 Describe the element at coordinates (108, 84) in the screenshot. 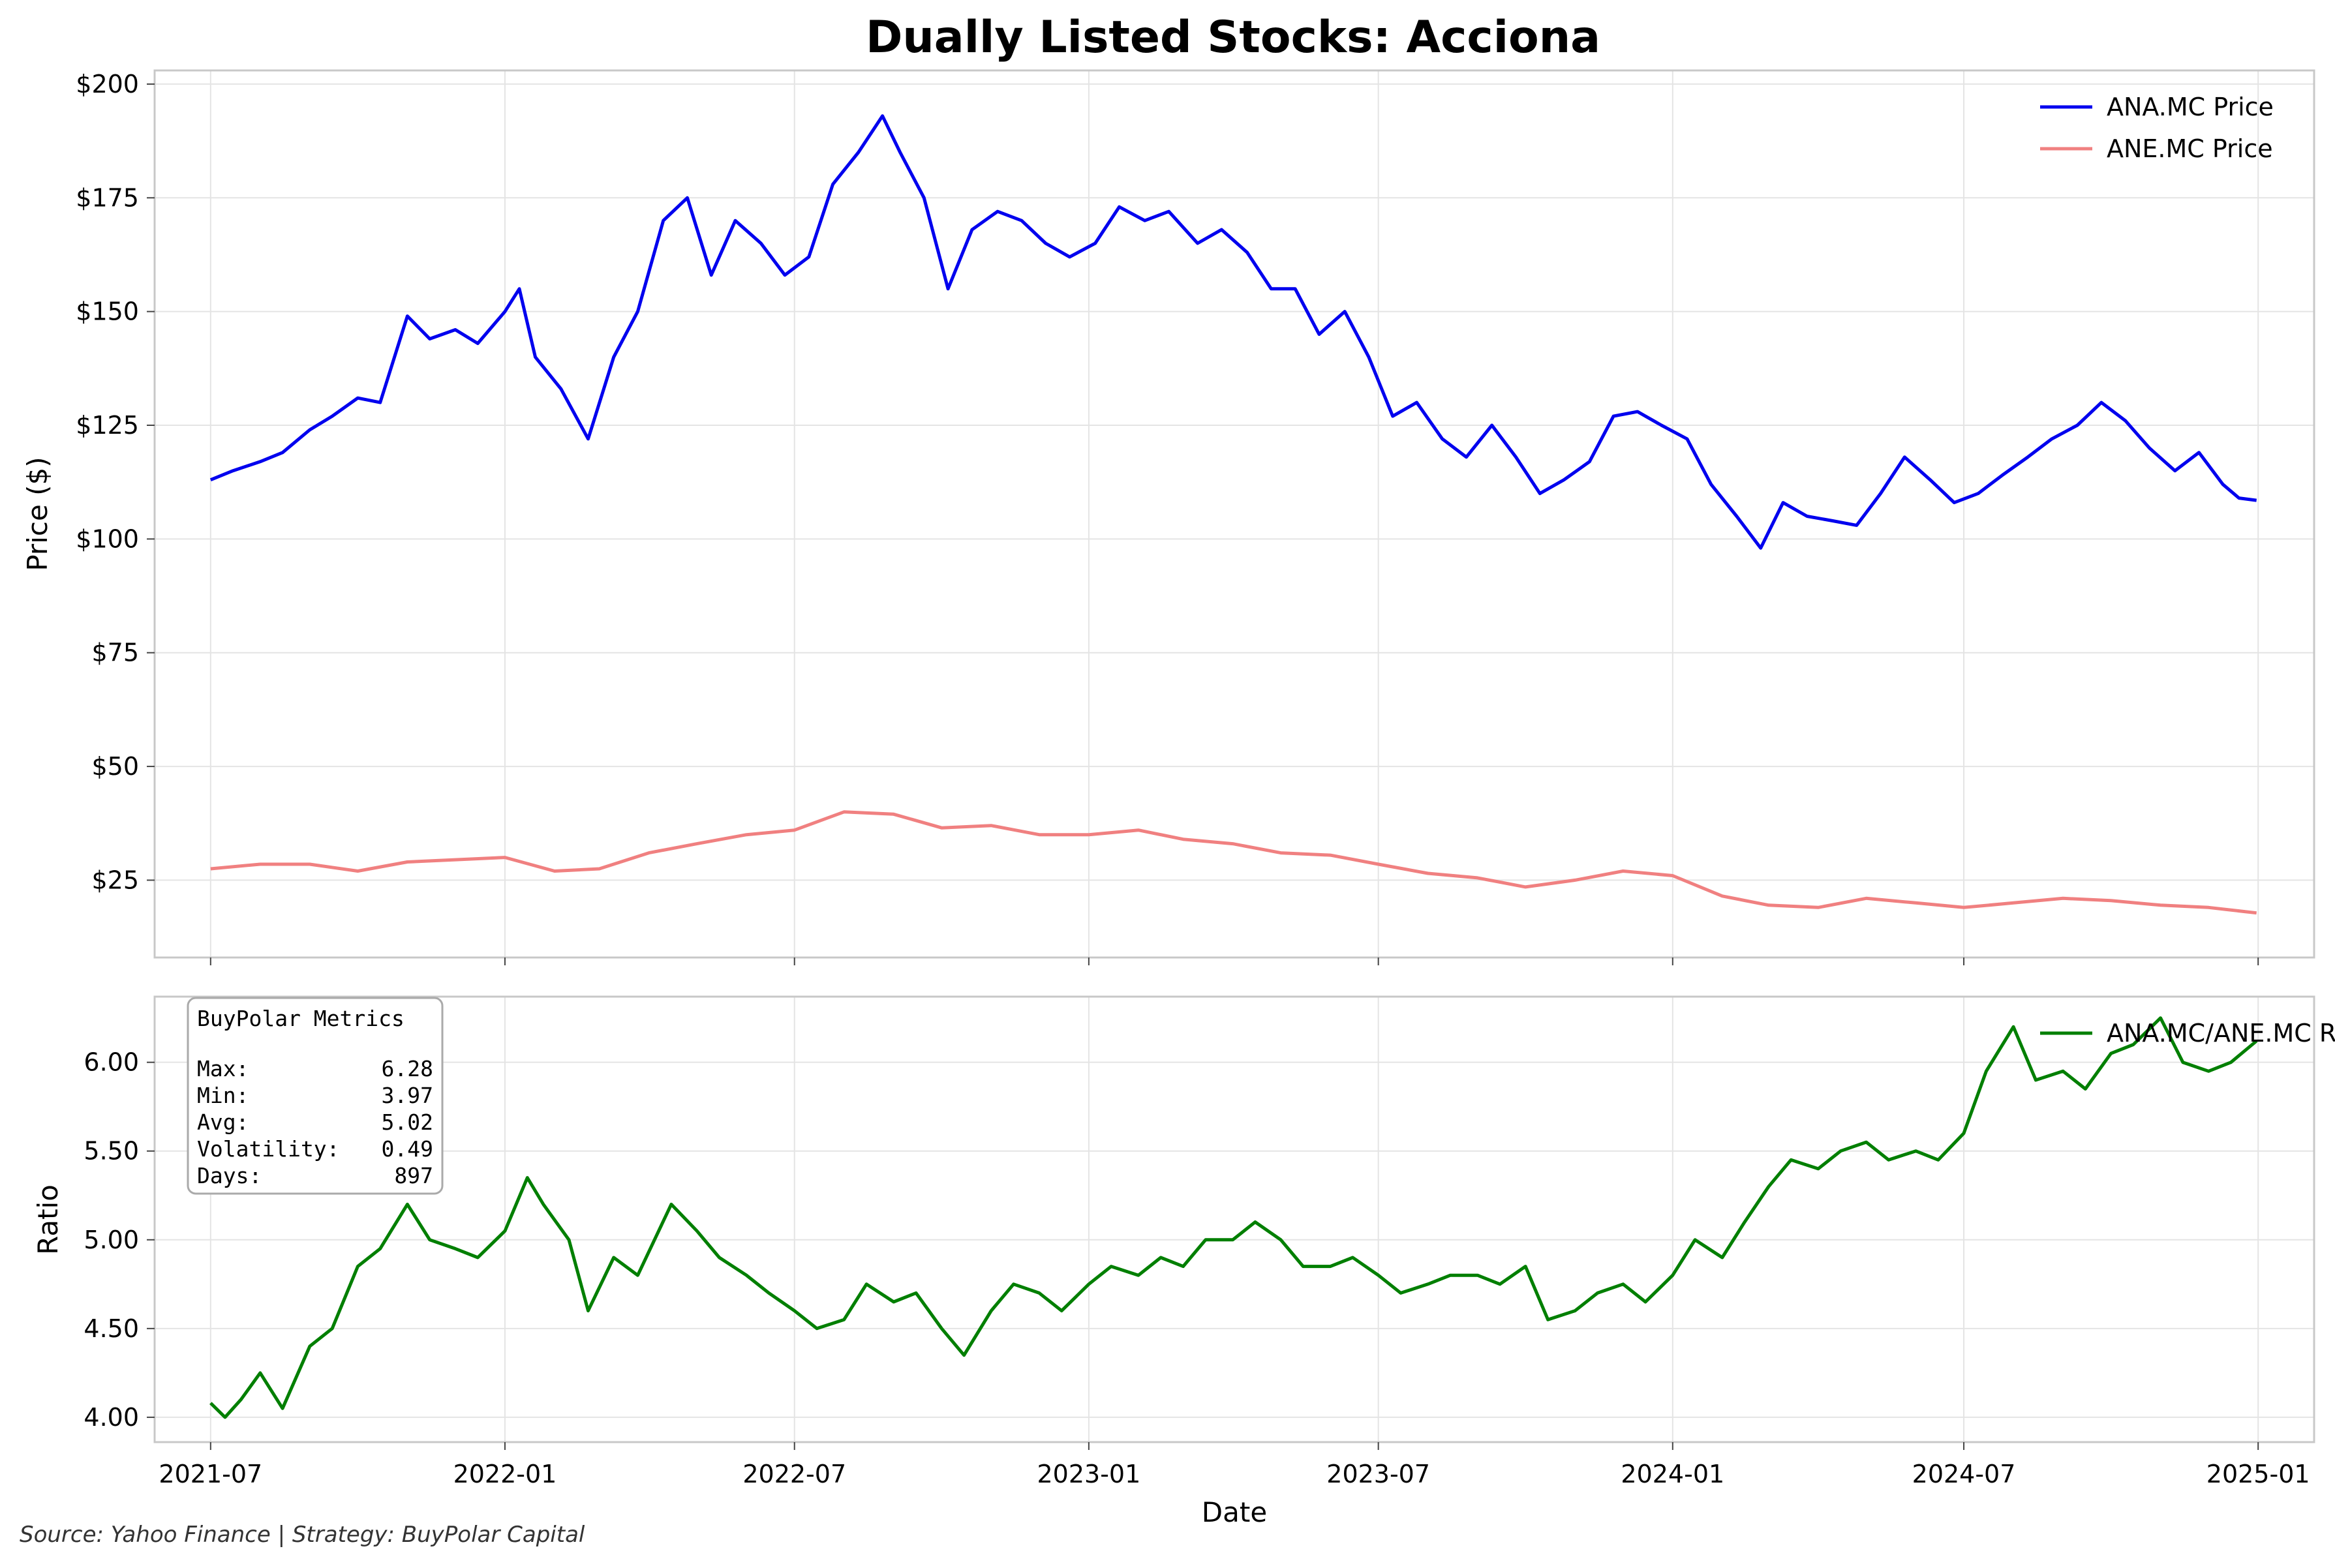

I see `y-tick-label: $200` at that location.